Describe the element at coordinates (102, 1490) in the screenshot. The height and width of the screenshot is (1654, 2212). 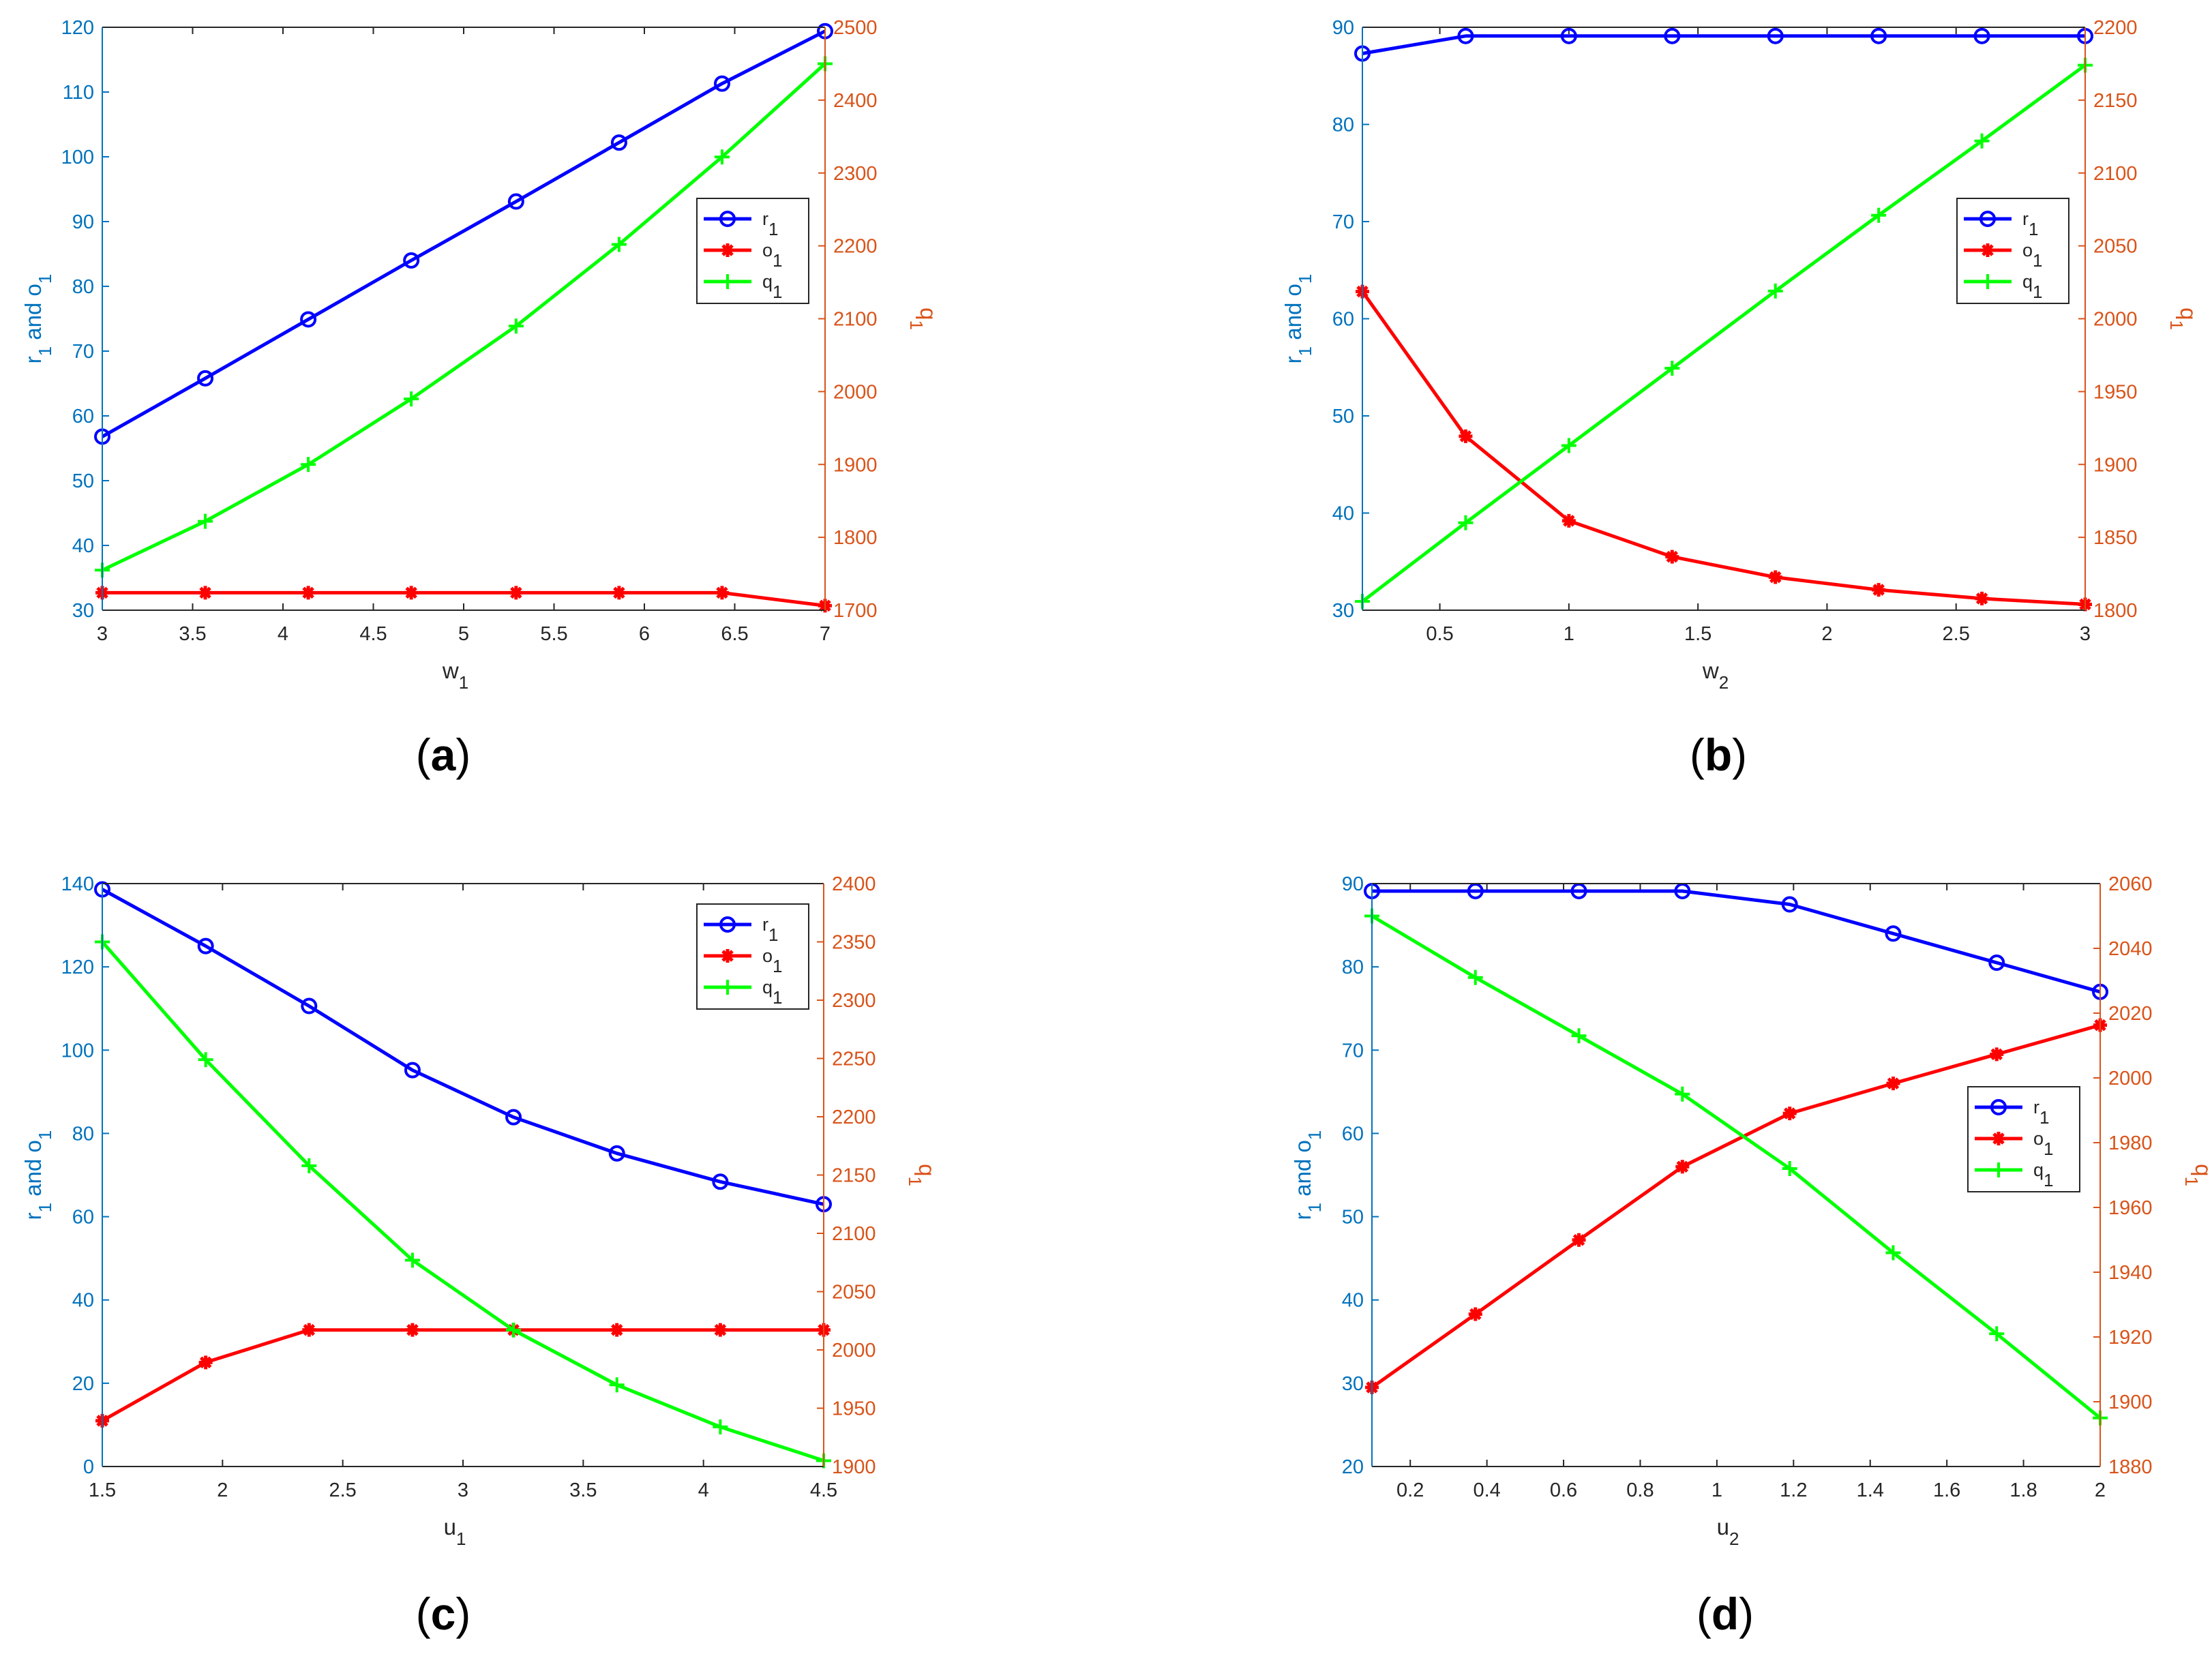
I see `x-tick-label: 1.5` at that location.